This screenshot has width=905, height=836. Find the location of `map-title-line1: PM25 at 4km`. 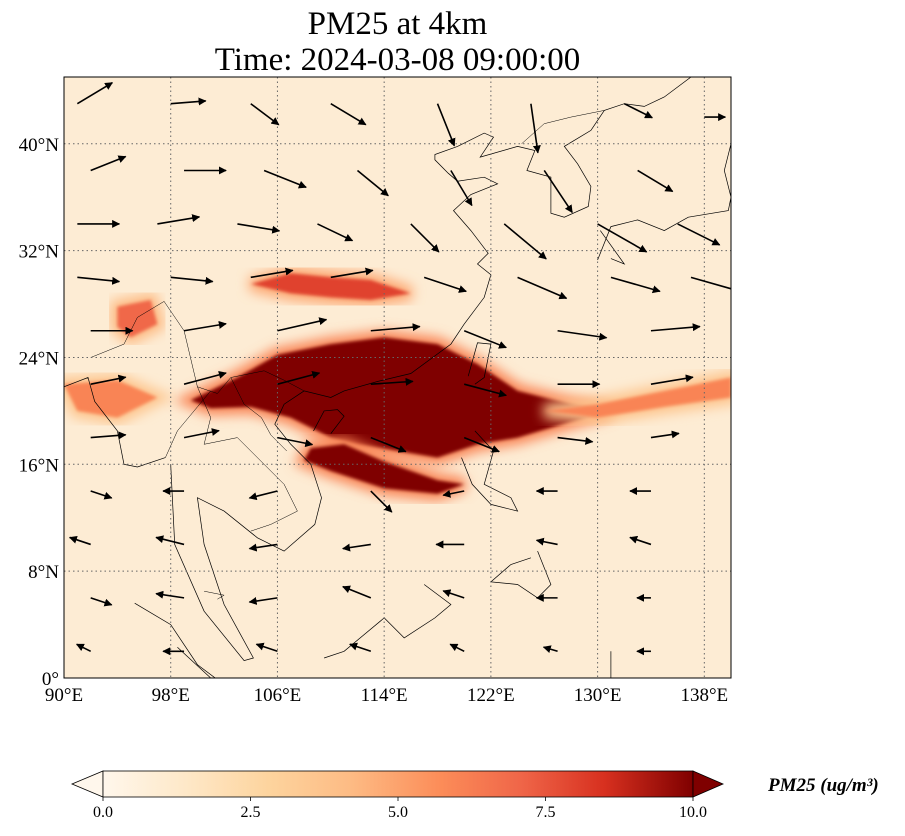

map-title-line1: PM25 at 4km is located at coordinates (397, 24).